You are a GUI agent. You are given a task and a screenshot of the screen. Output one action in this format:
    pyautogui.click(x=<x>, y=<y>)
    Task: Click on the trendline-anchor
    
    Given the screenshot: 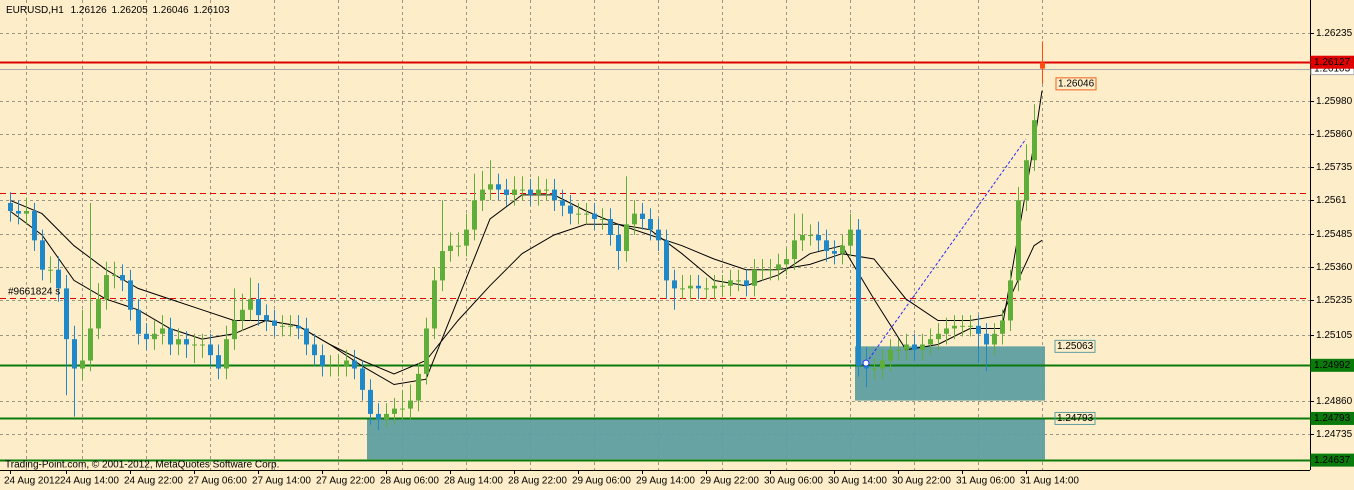 What is the action you would take?
    pyautogui.click(x=866, y=363)
    